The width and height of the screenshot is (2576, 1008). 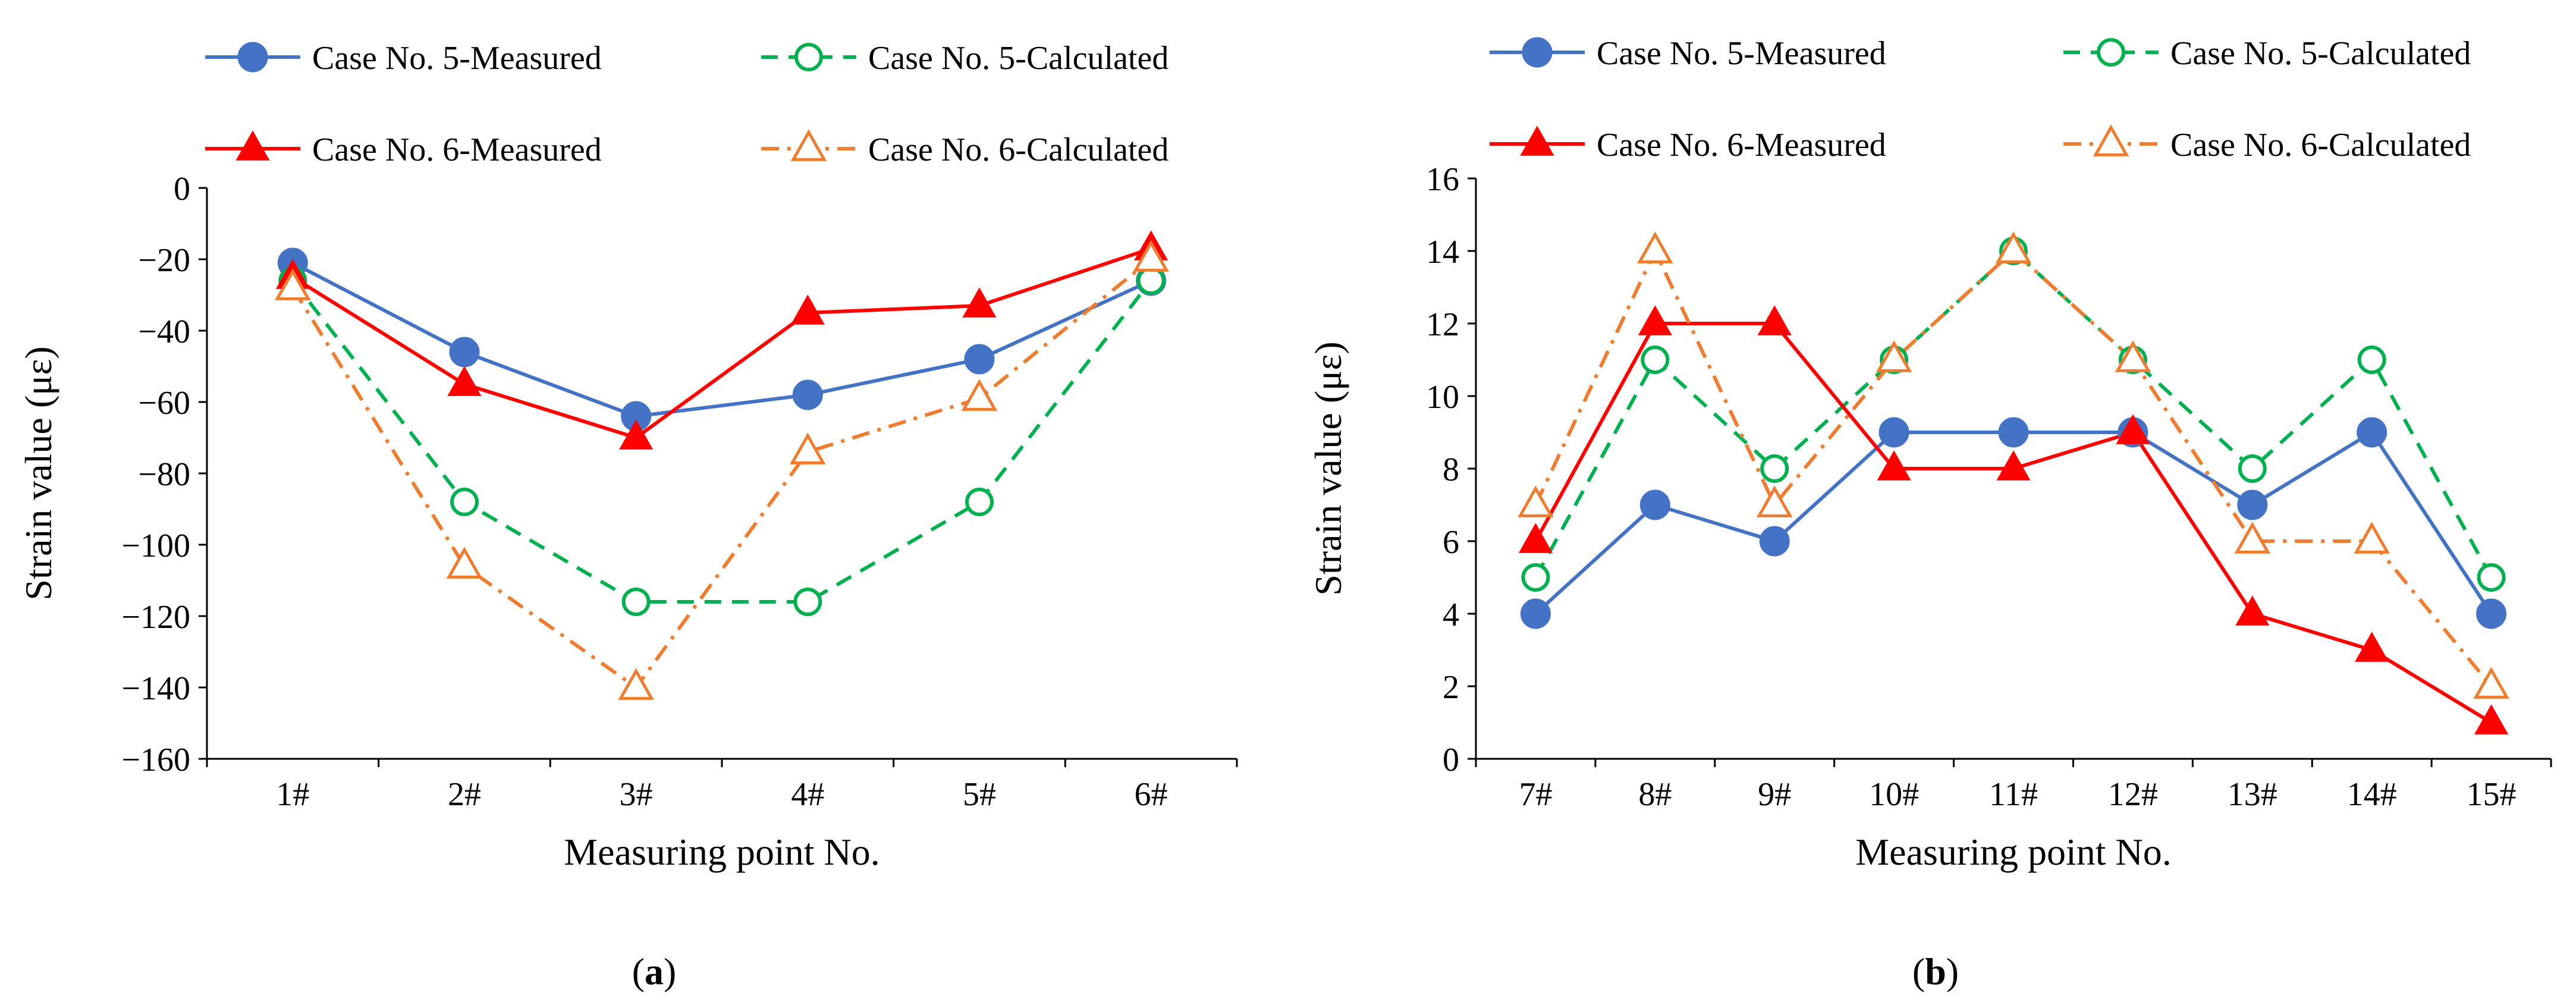 What do you see at coordinates (155, 545) in the screenshot?
I see `y-tick-label: −100` at bounding box center [155, 545].